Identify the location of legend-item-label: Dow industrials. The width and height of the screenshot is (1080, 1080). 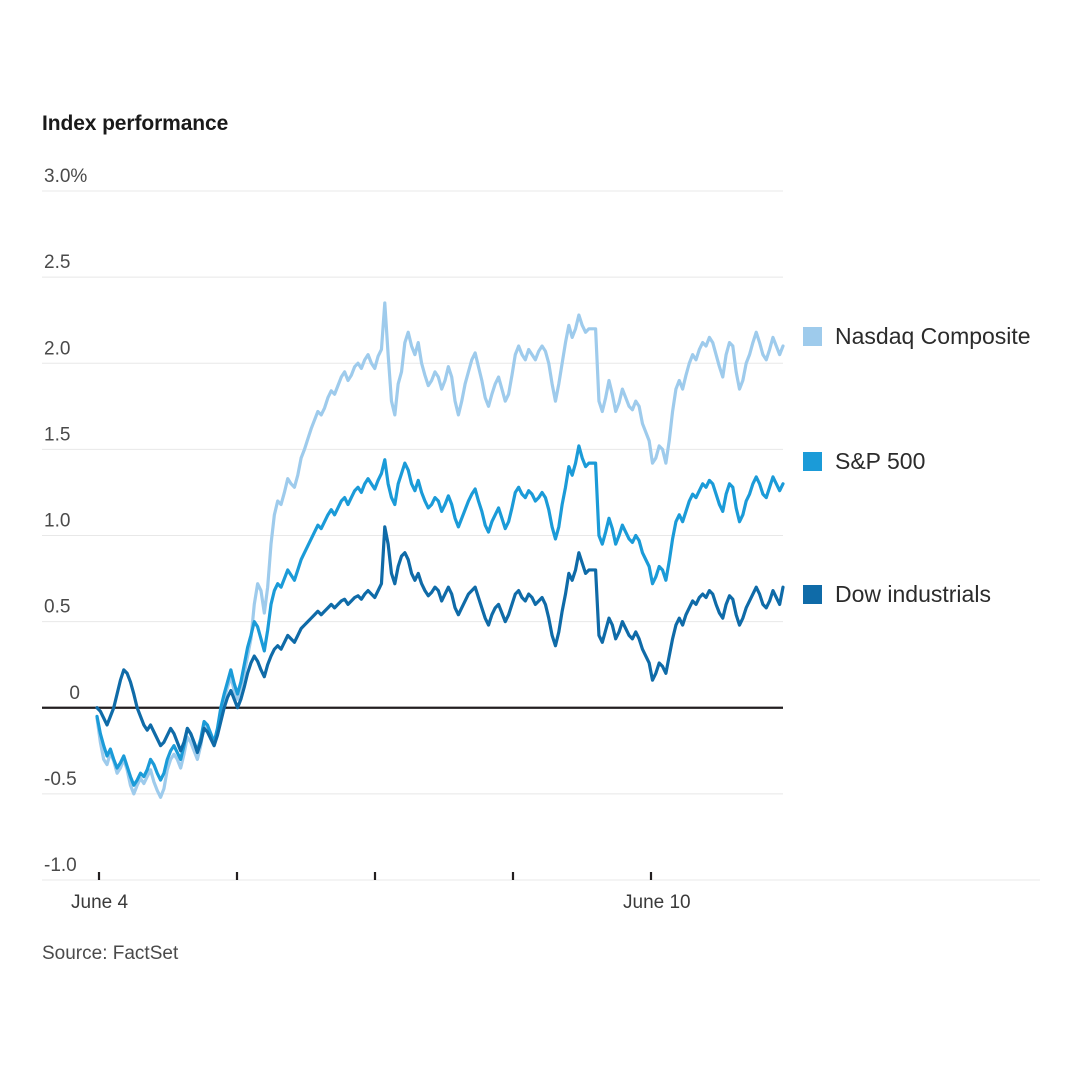
(913, 594).